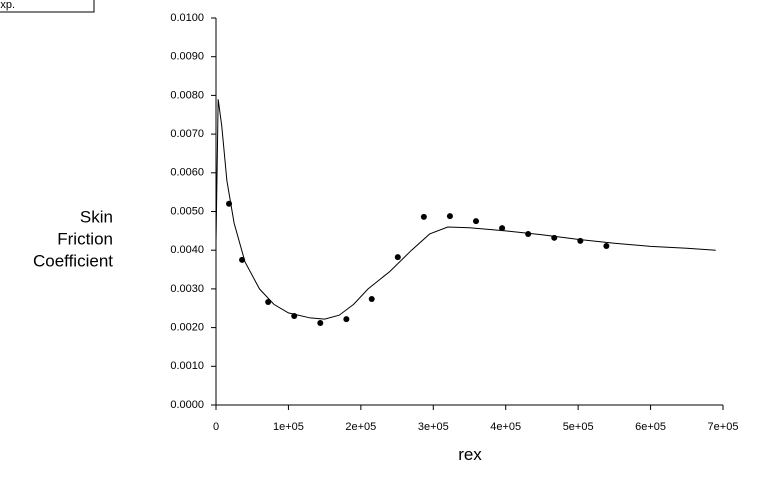 Image resolution: width=768 pixels, height=483 pixels. Describe the element at coordinates (187, 134) in the screenshot. I see `y-tick-label: 0.0070` at that location.